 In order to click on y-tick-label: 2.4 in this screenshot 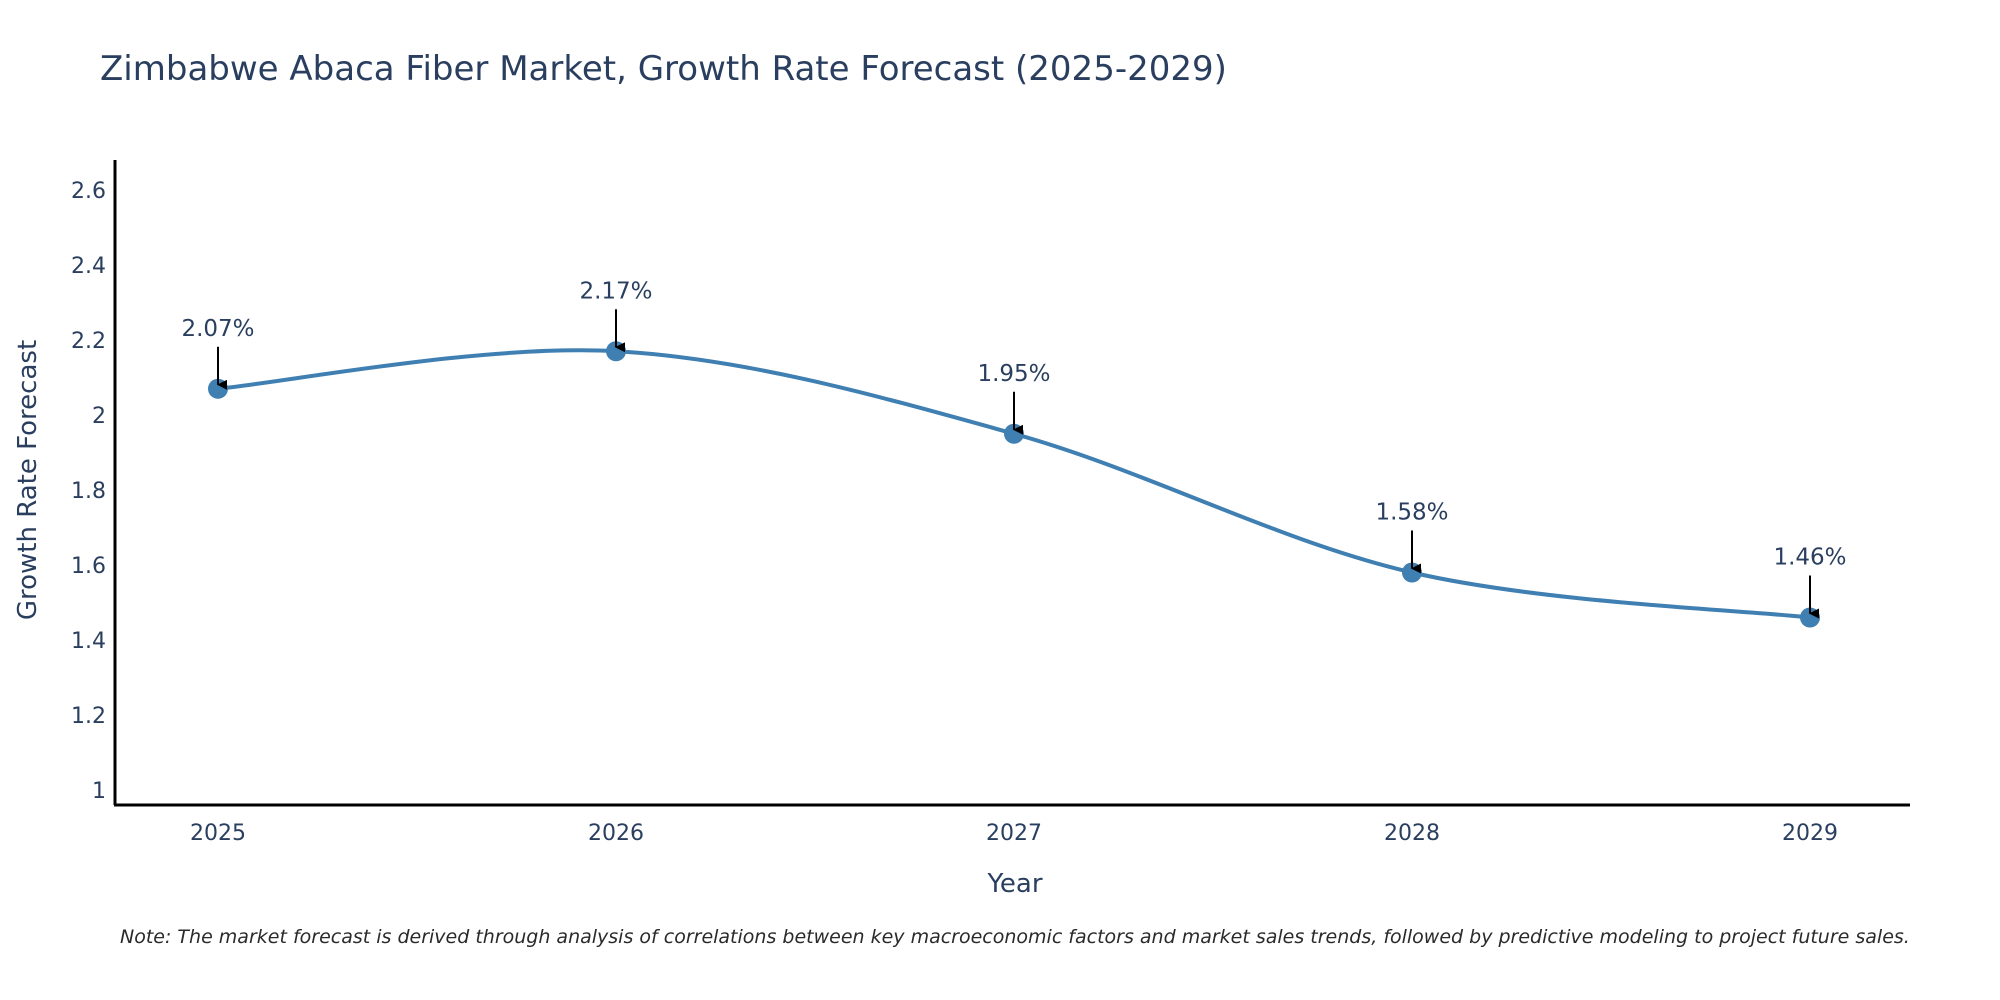, I will do `click(88, 266)`.